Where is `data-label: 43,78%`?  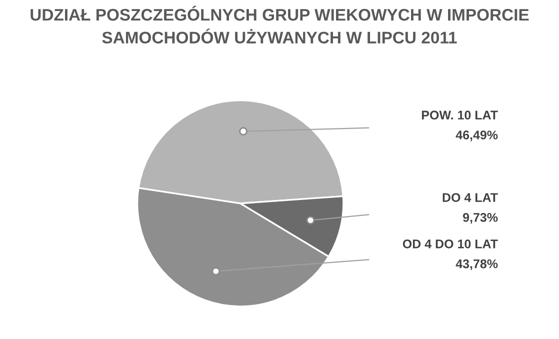
data-label: 43,78% is located at coordinates (477, 264).